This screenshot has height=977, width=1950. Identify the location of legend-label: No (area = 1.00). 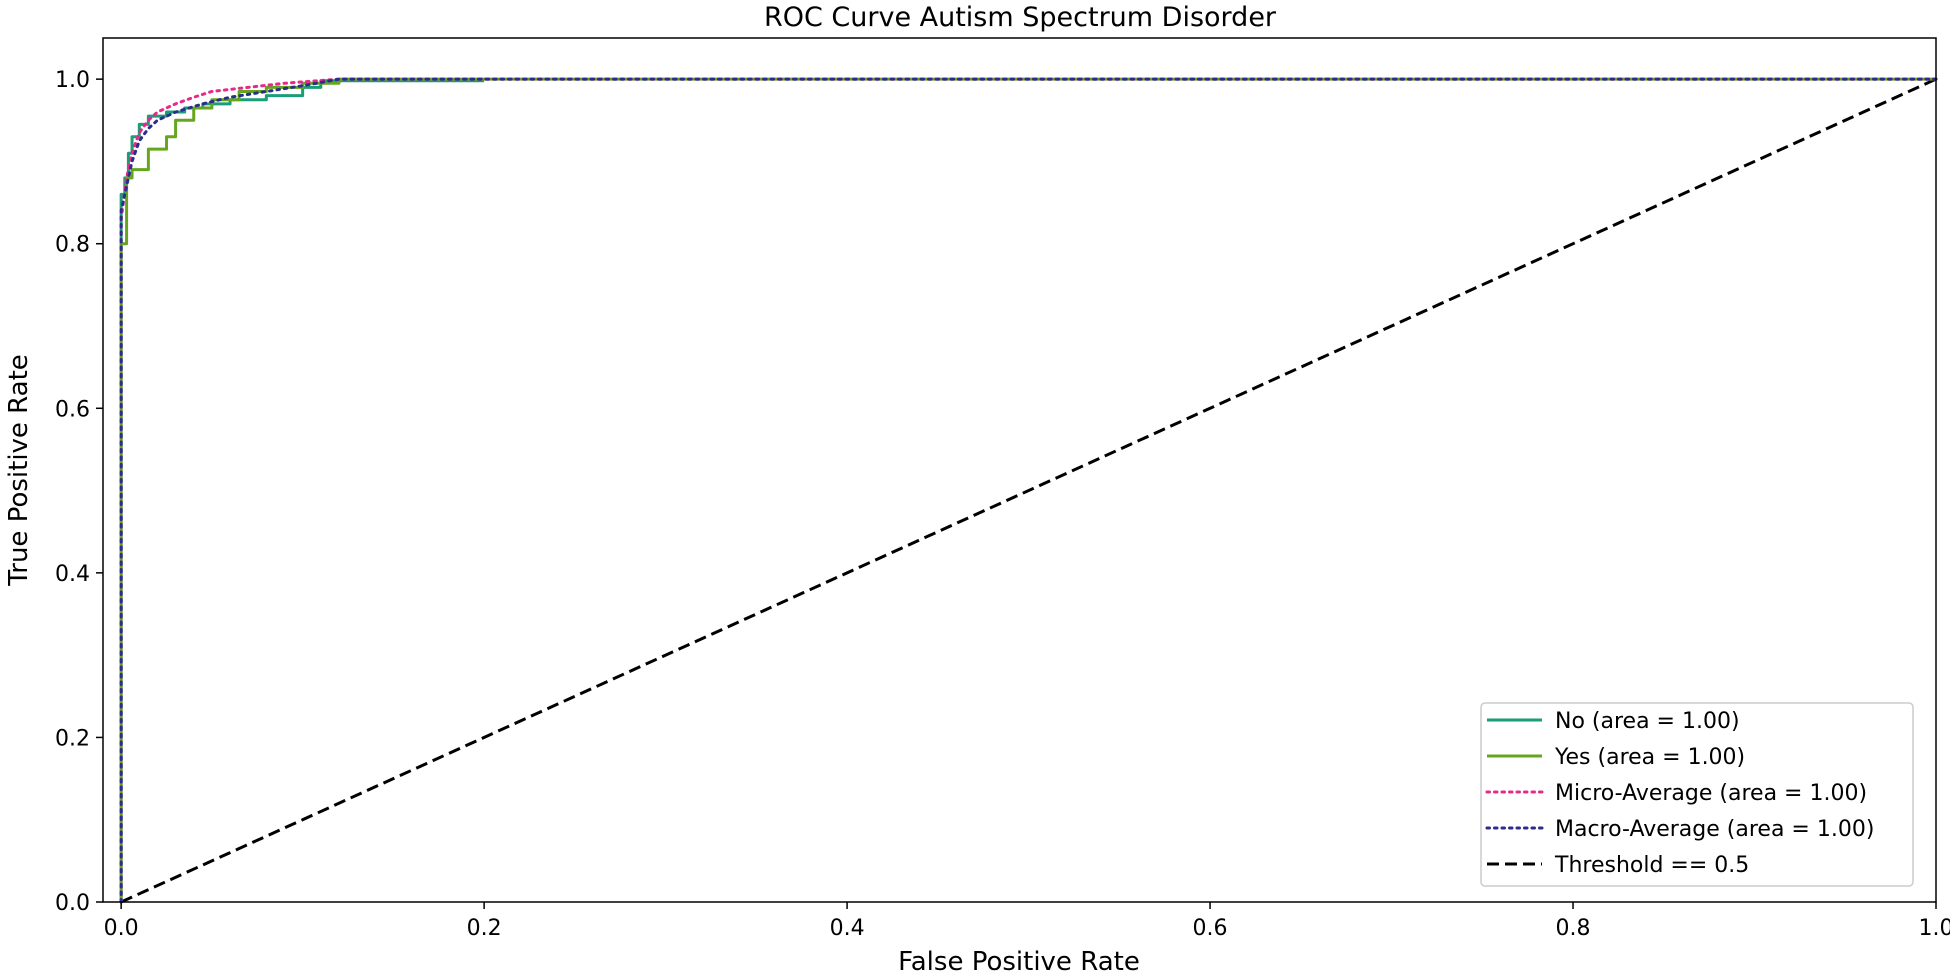
(1647, 721).